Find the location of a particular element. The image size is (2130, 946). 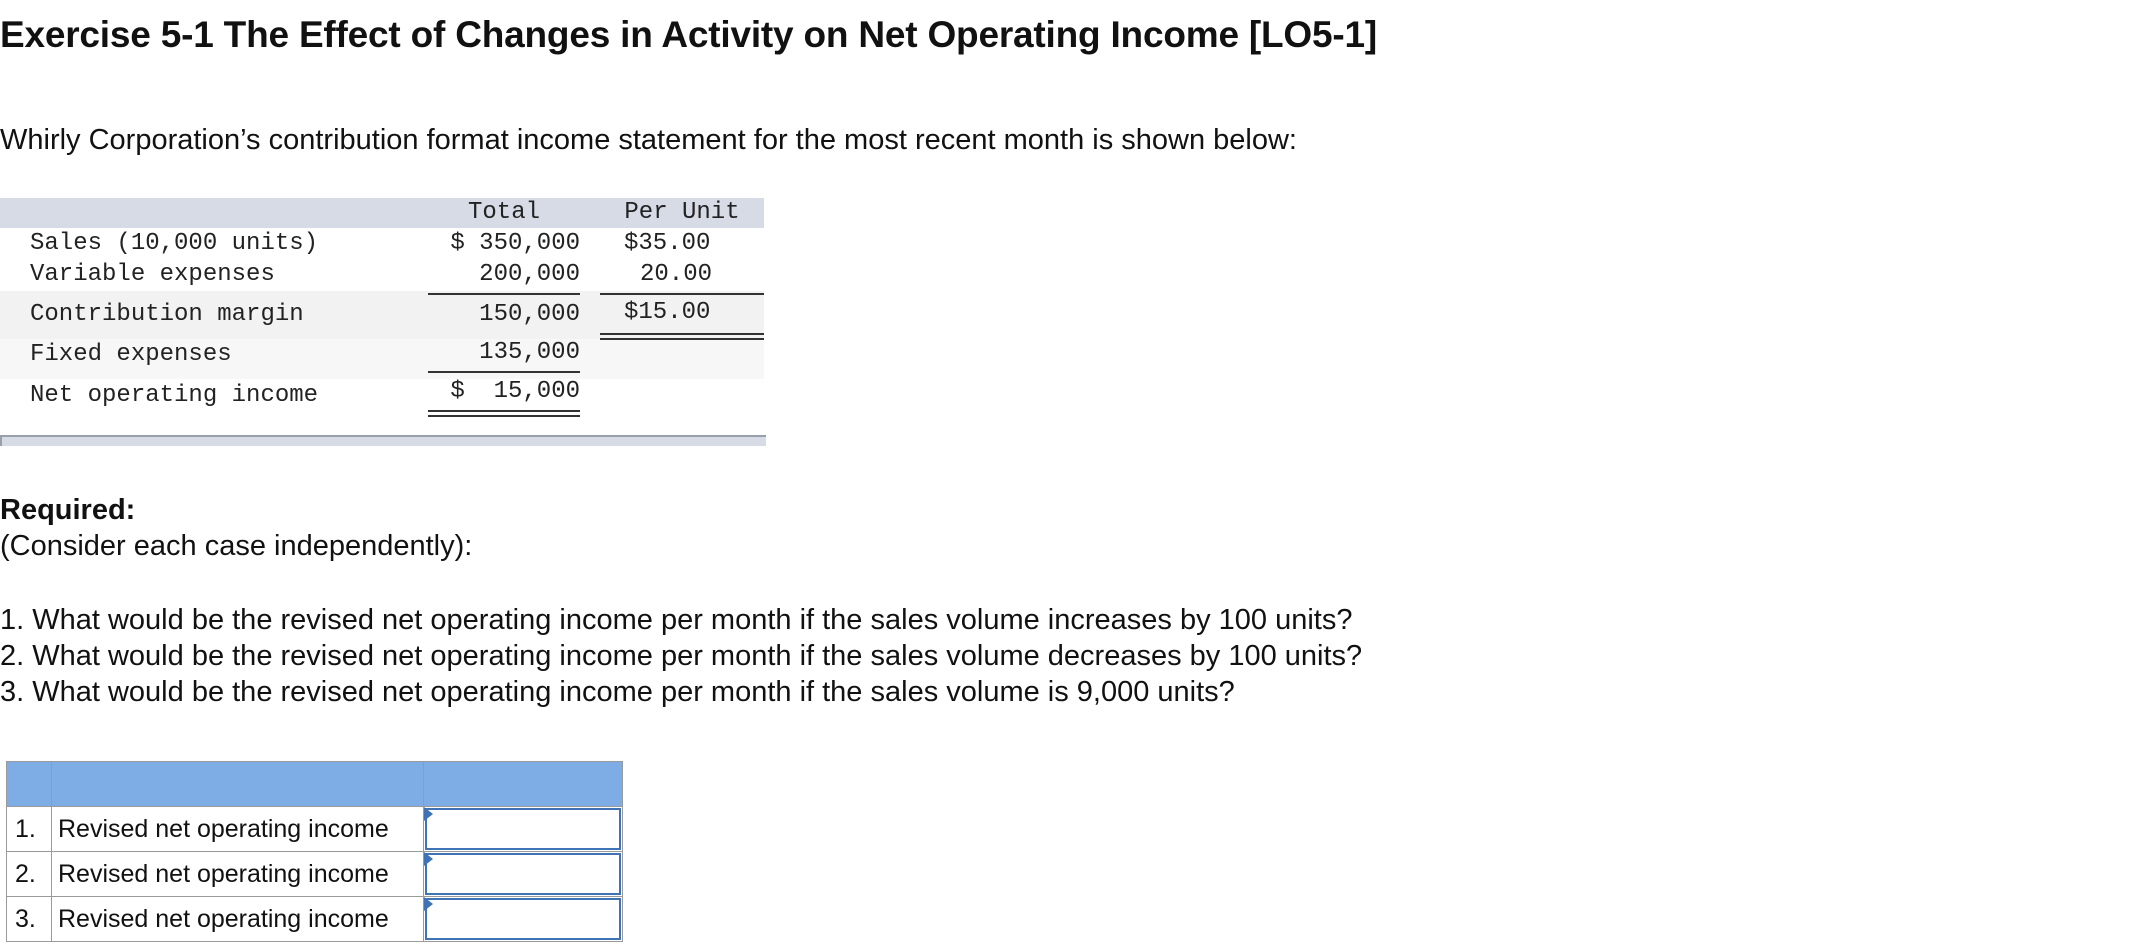

required-heading: Required: is located at coordinates (68, 510).